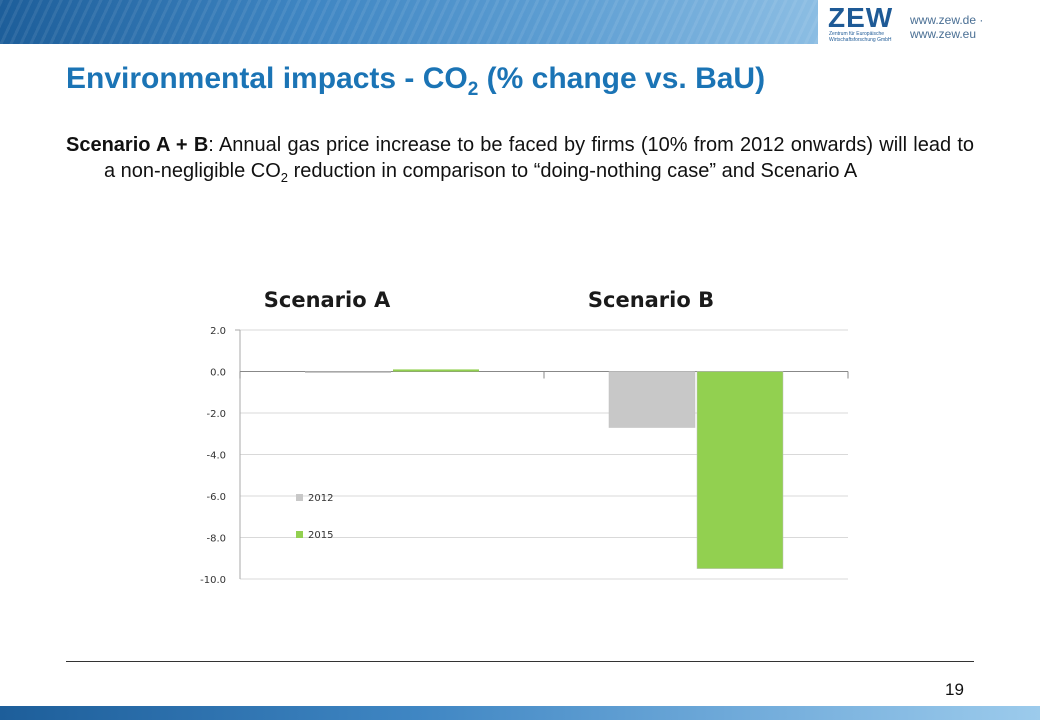  I want to click on paragraph-subscript: 2, so click(284, 177).